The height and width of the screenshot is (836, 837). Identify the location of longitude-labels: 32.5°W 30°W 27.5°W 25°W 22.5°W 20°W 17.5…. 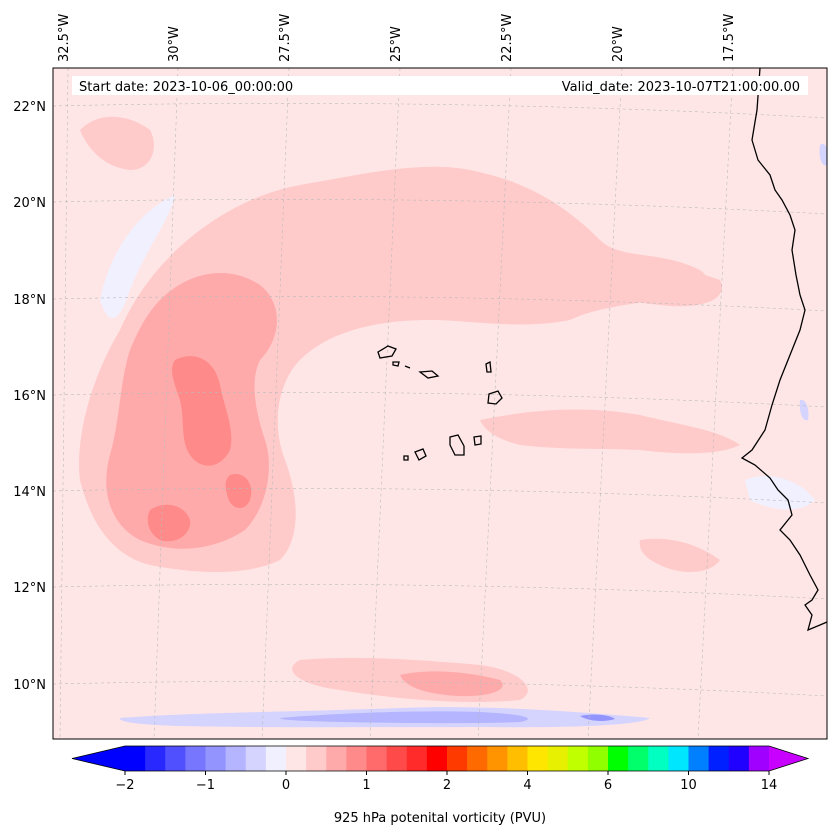
(397, 38).